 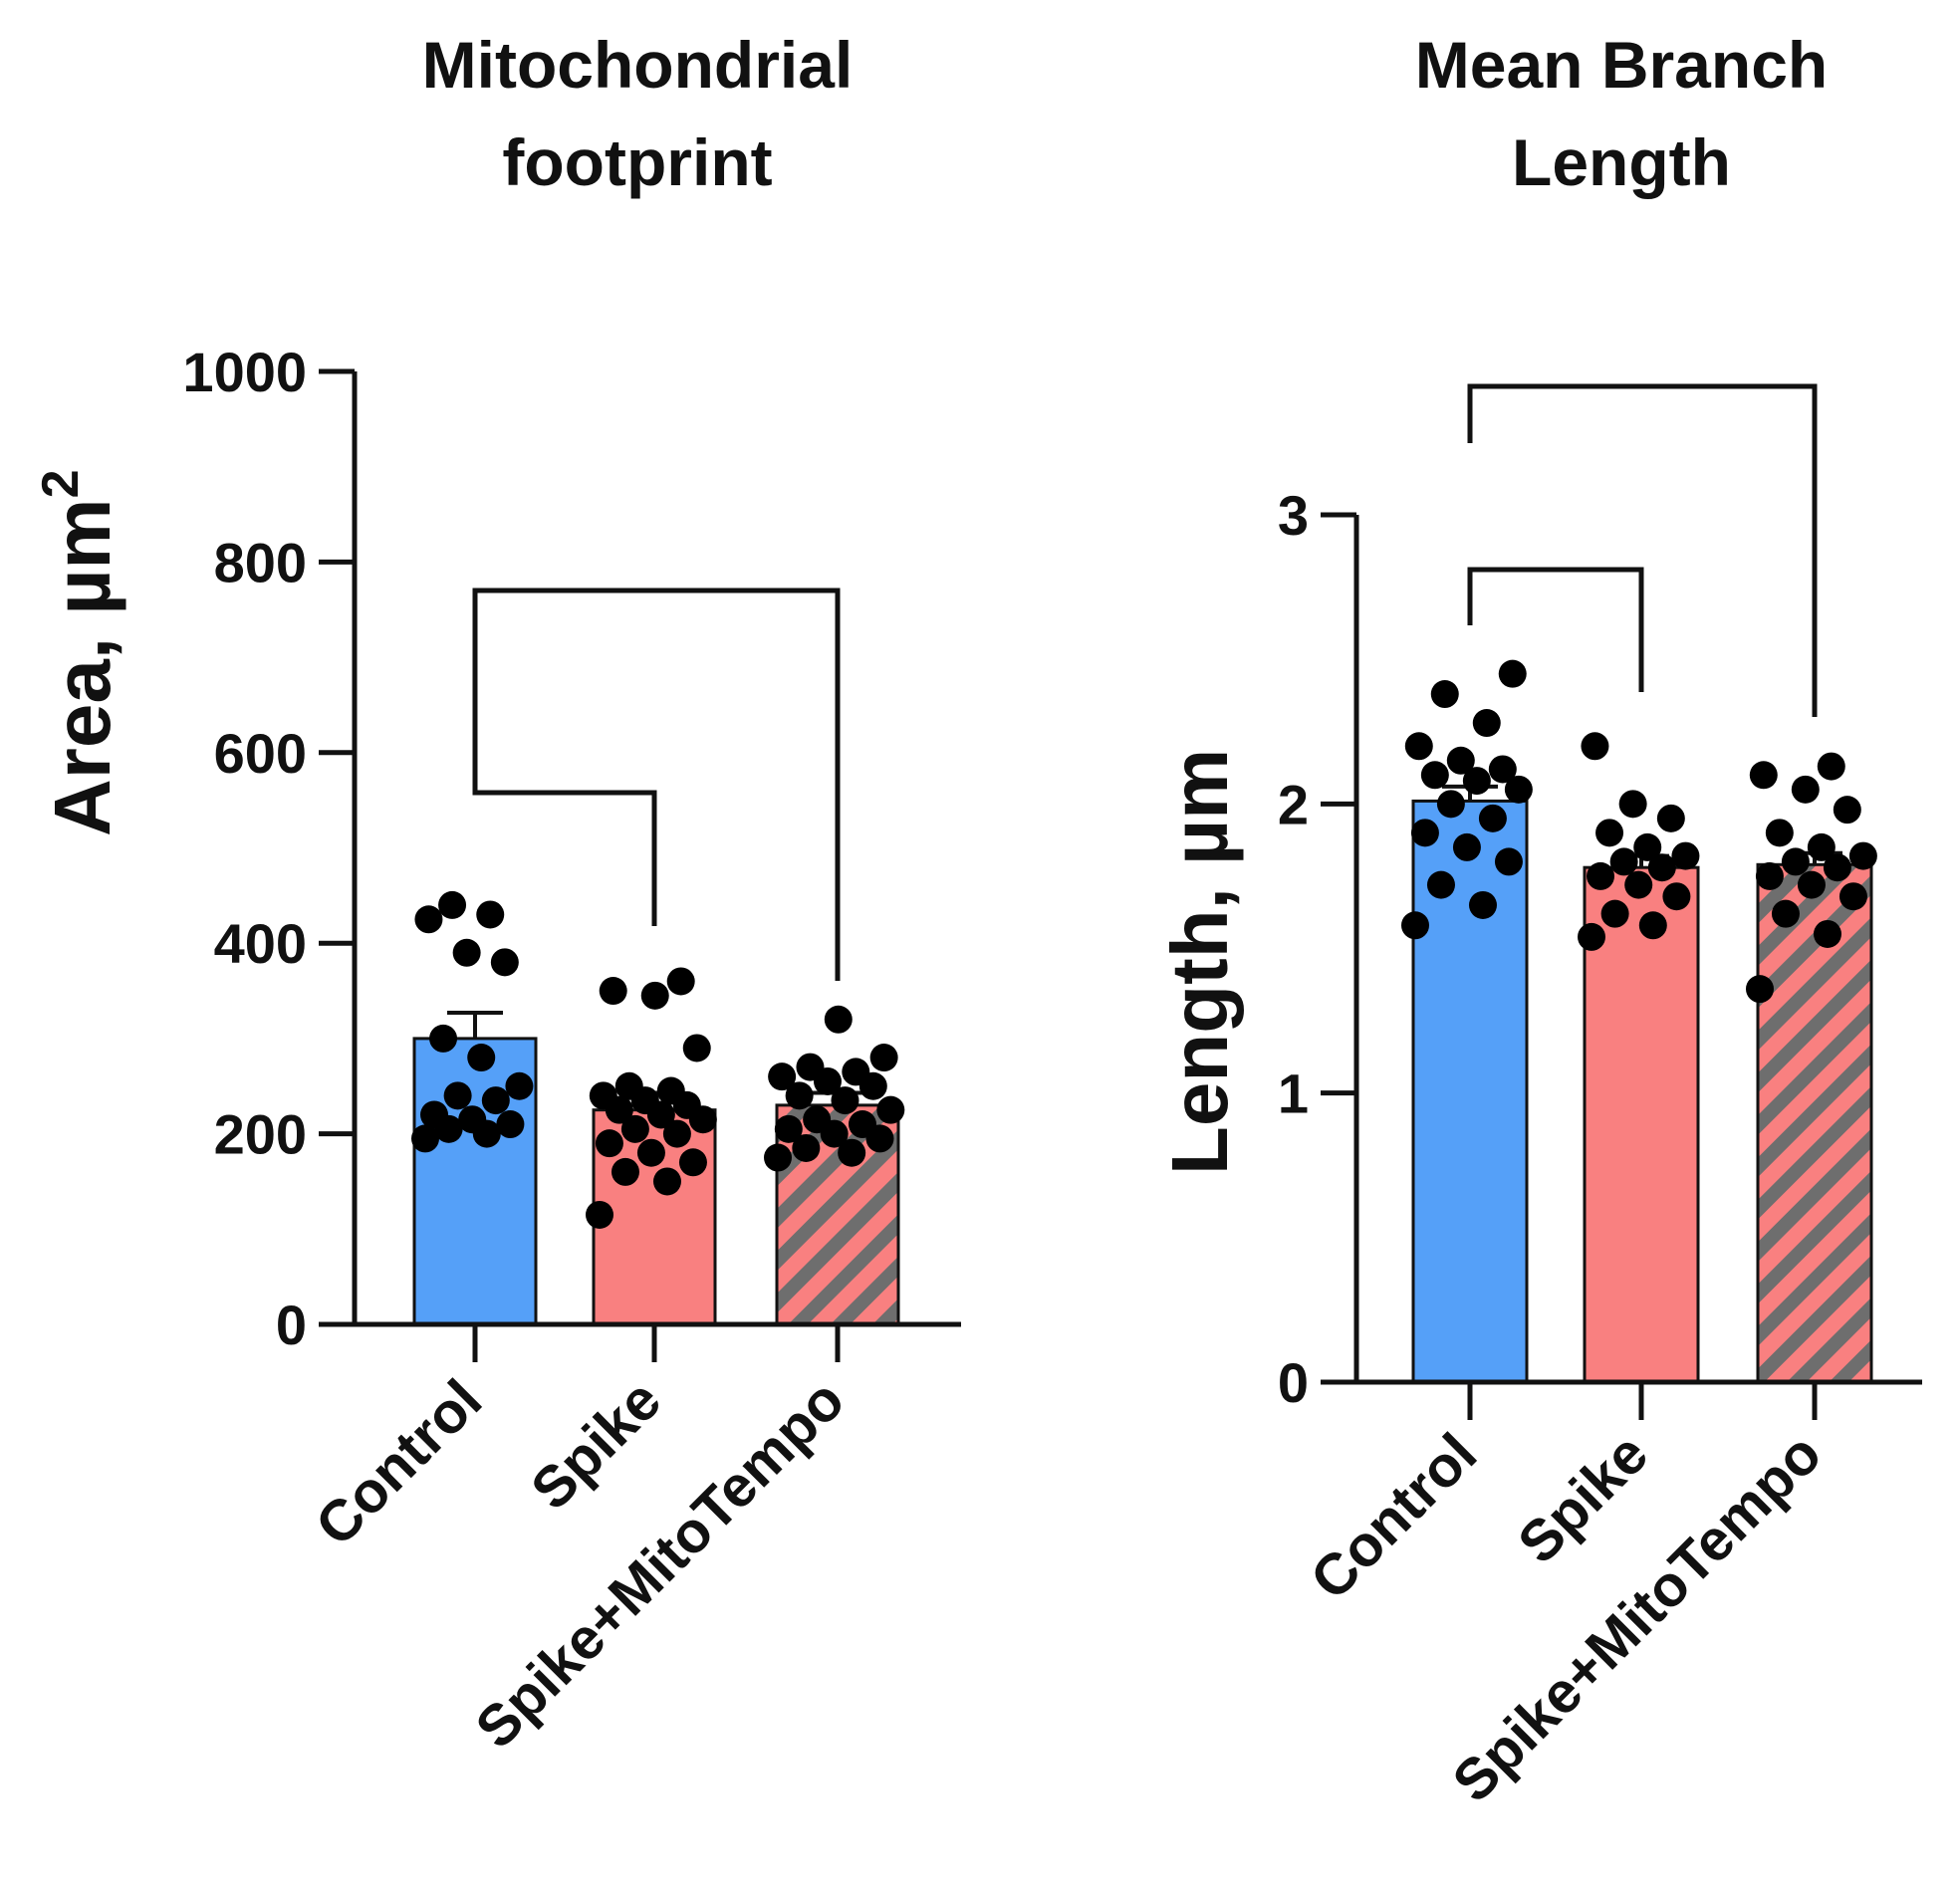 What do you see at coordinates (638, 65) in the screenshot?
I see `chart-title-line-1: Mitochondrial` at bounding box center [638, 65].